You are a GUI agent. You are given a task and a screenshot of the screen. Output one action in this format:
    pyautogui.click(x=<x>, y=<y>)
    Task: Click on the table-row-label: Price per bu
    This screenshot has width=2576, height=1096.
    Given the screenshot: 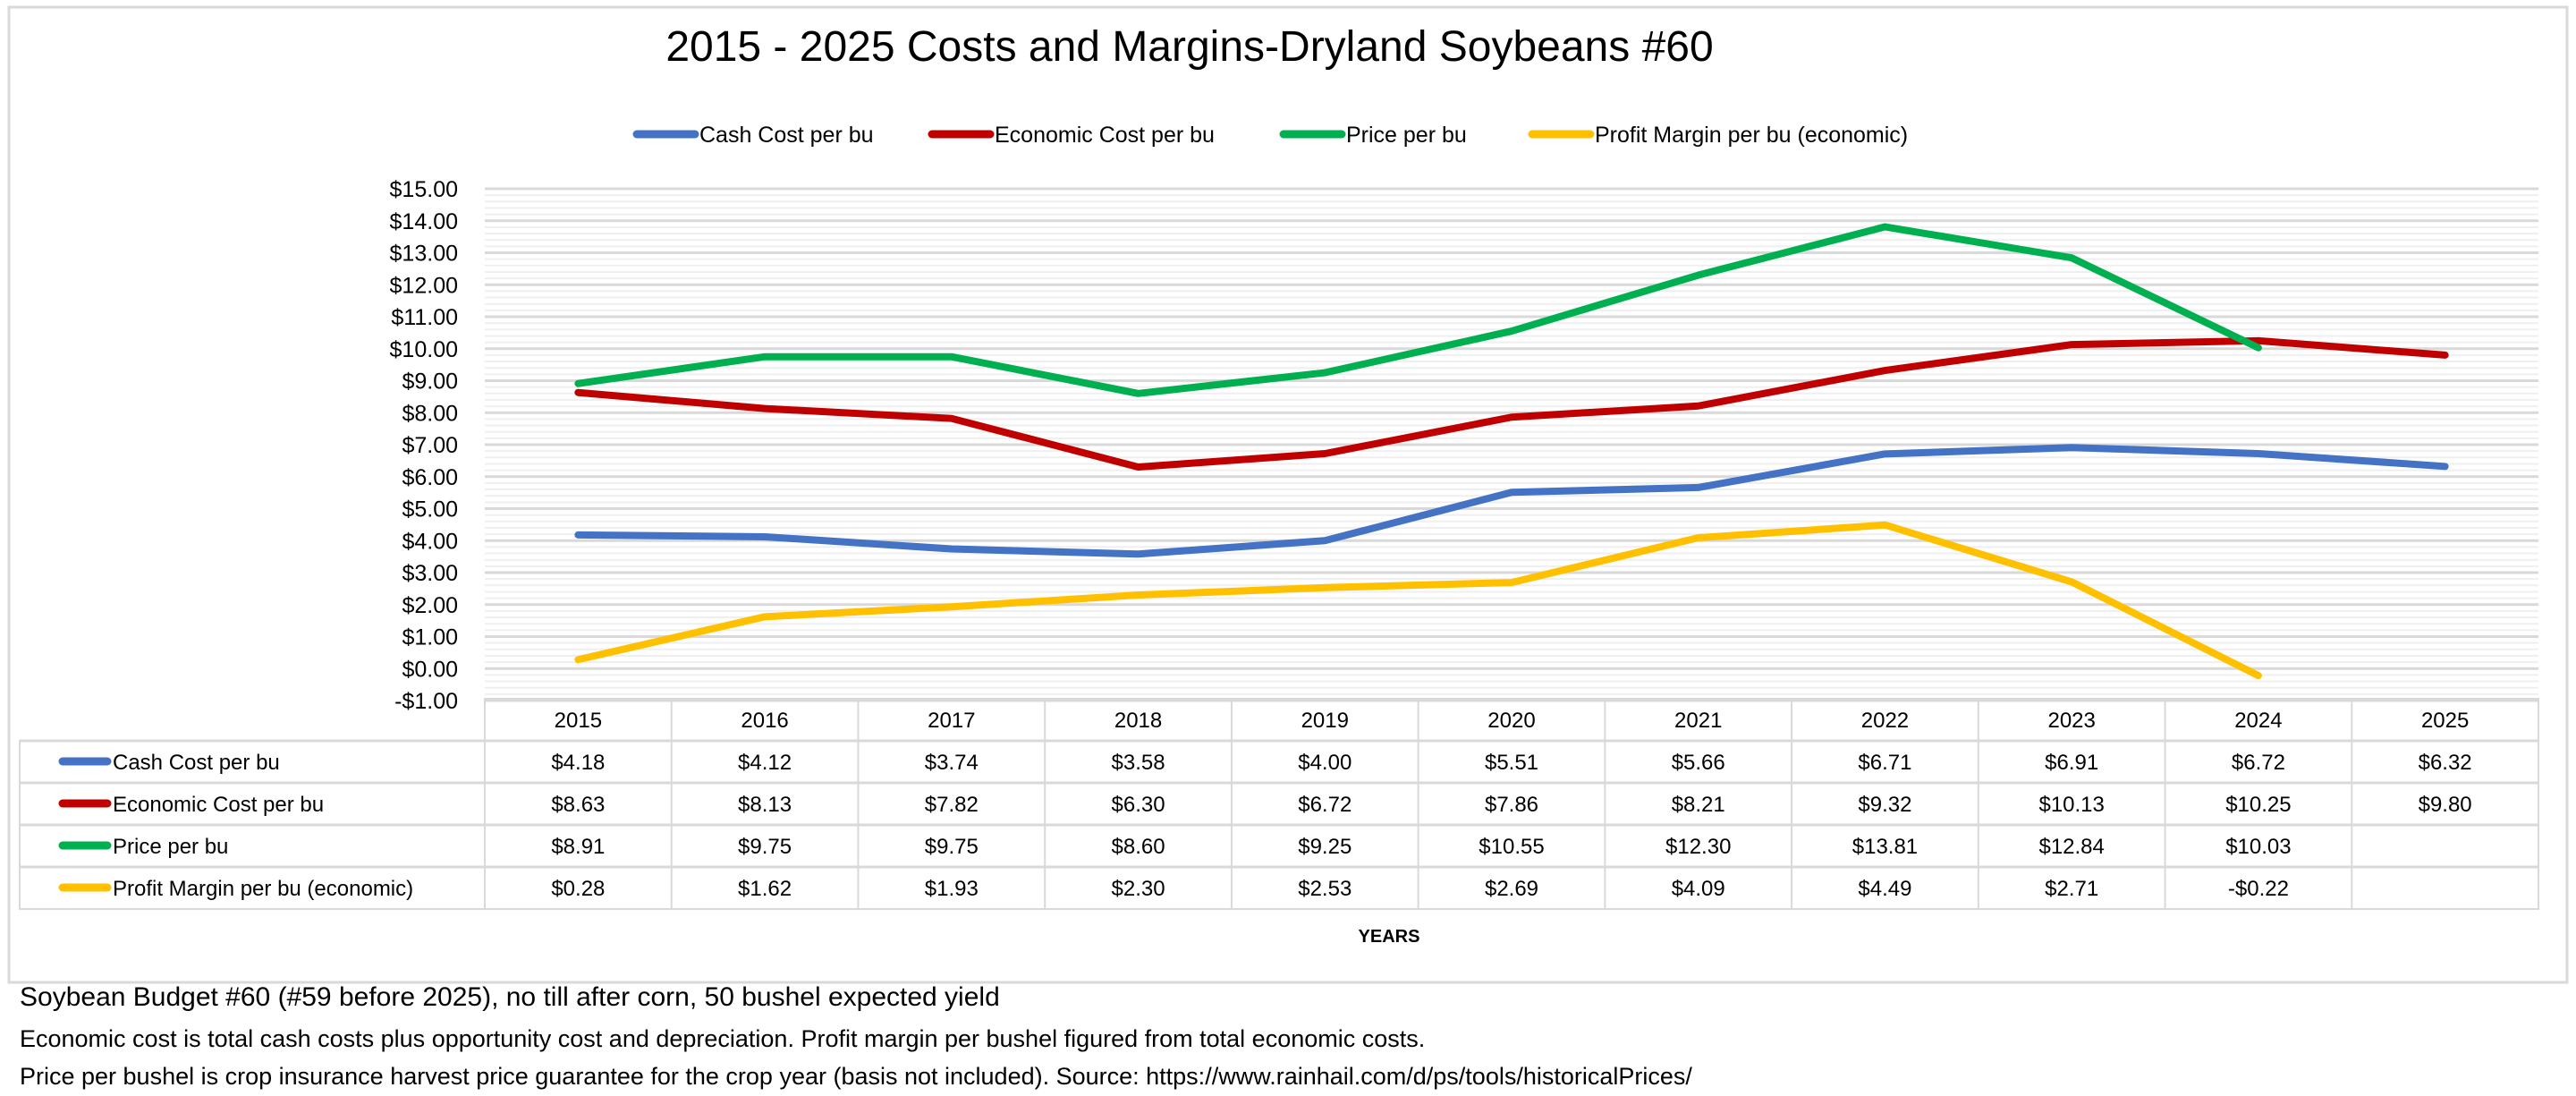 What is the action you would take?
    pyautogui.click(x=170, y=847)
    